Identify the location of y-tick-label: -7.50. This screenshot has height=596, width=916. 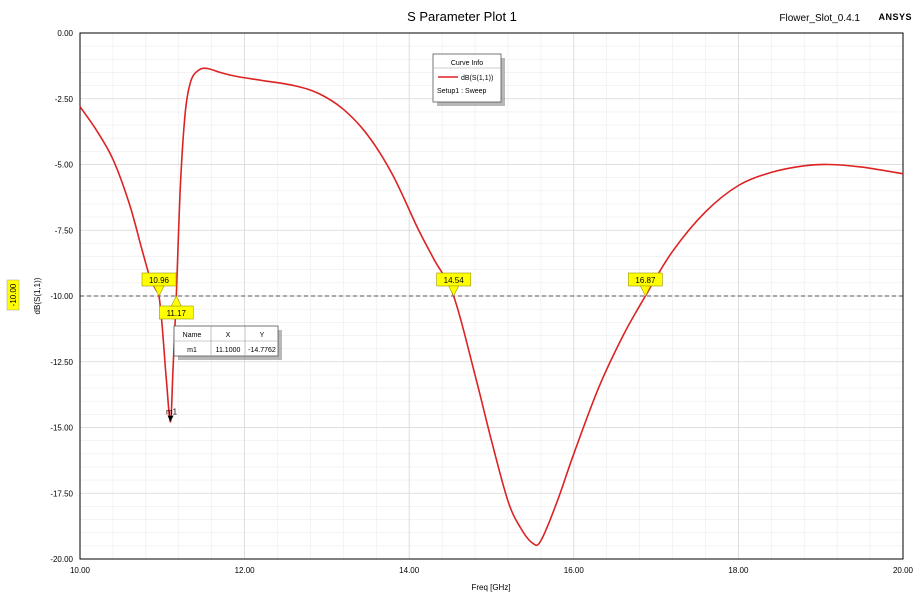
(64, 230).